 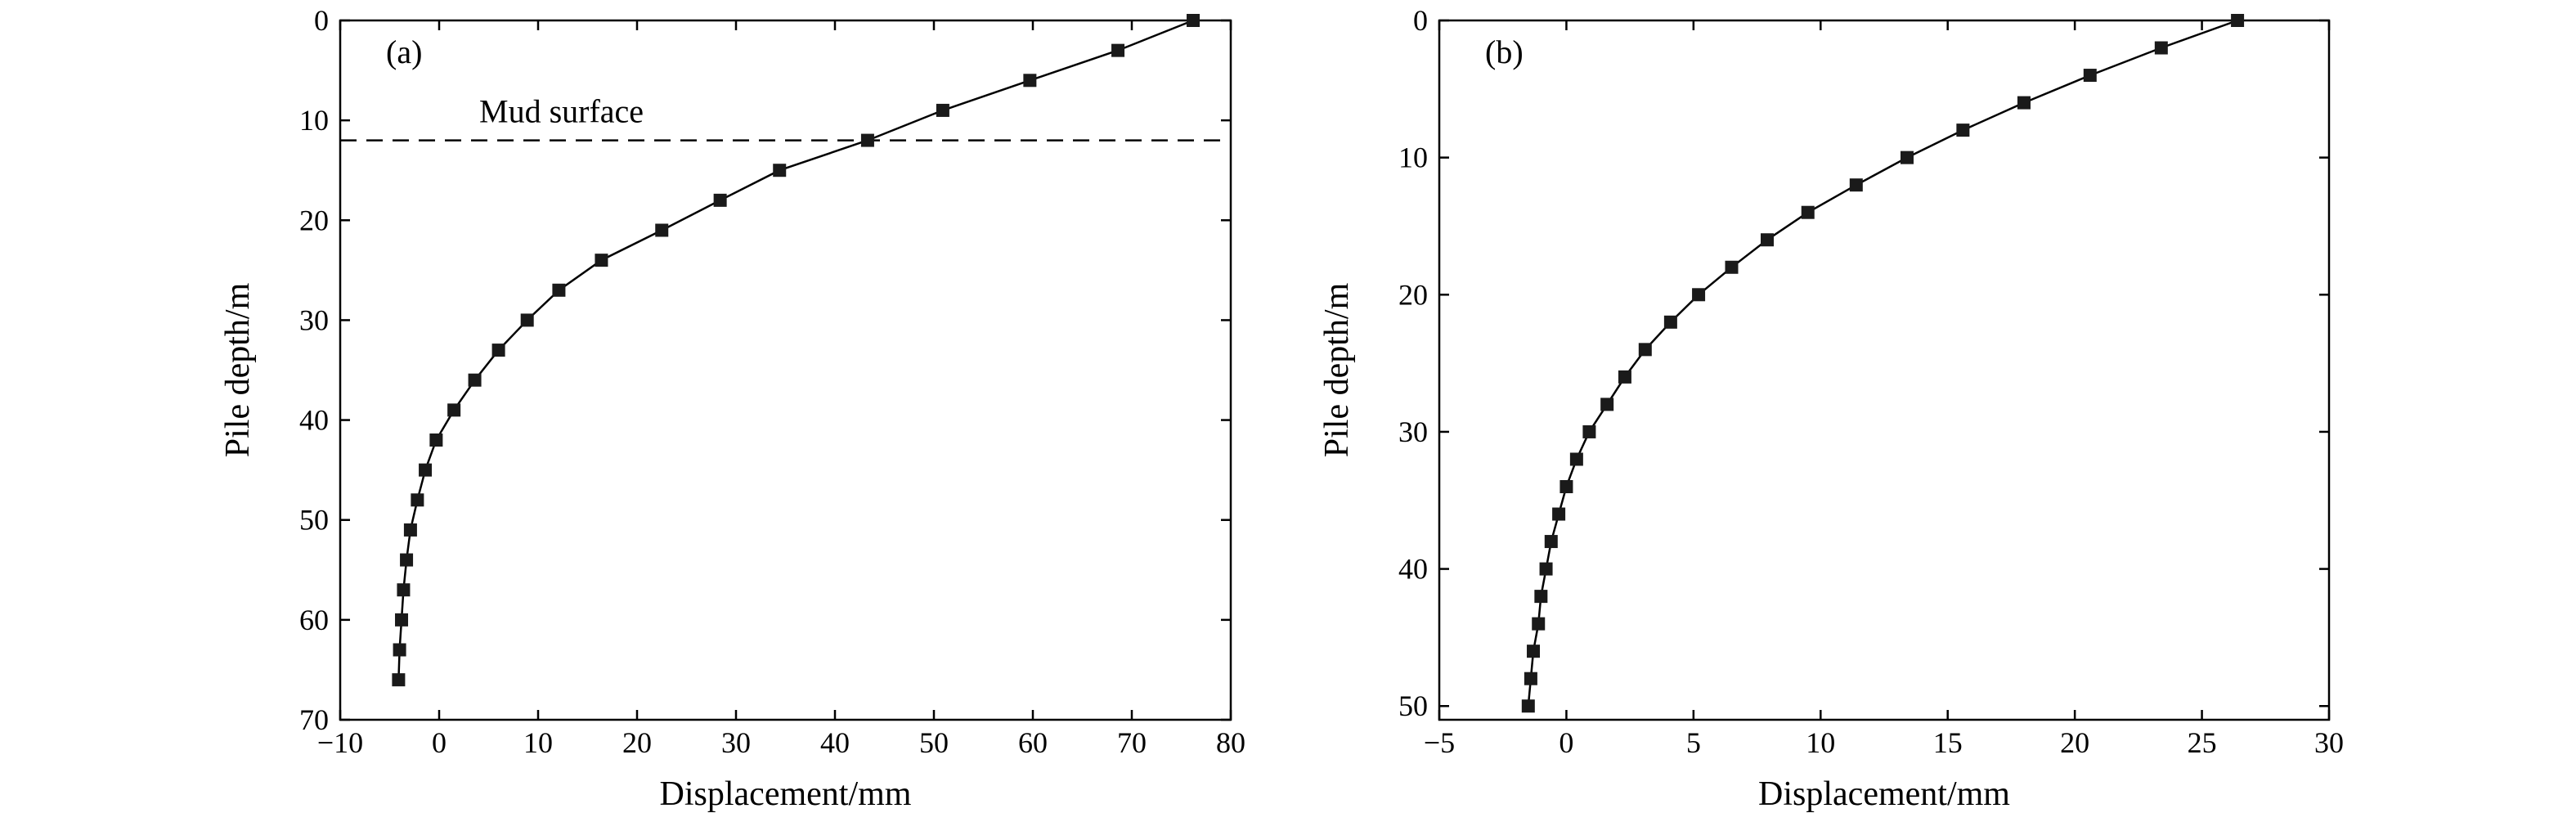 What do you see at coordinates (1132, 742) in the screenshot?
I see `panel-a-x-tick-label: 70` at bounding box center [1132, 742].